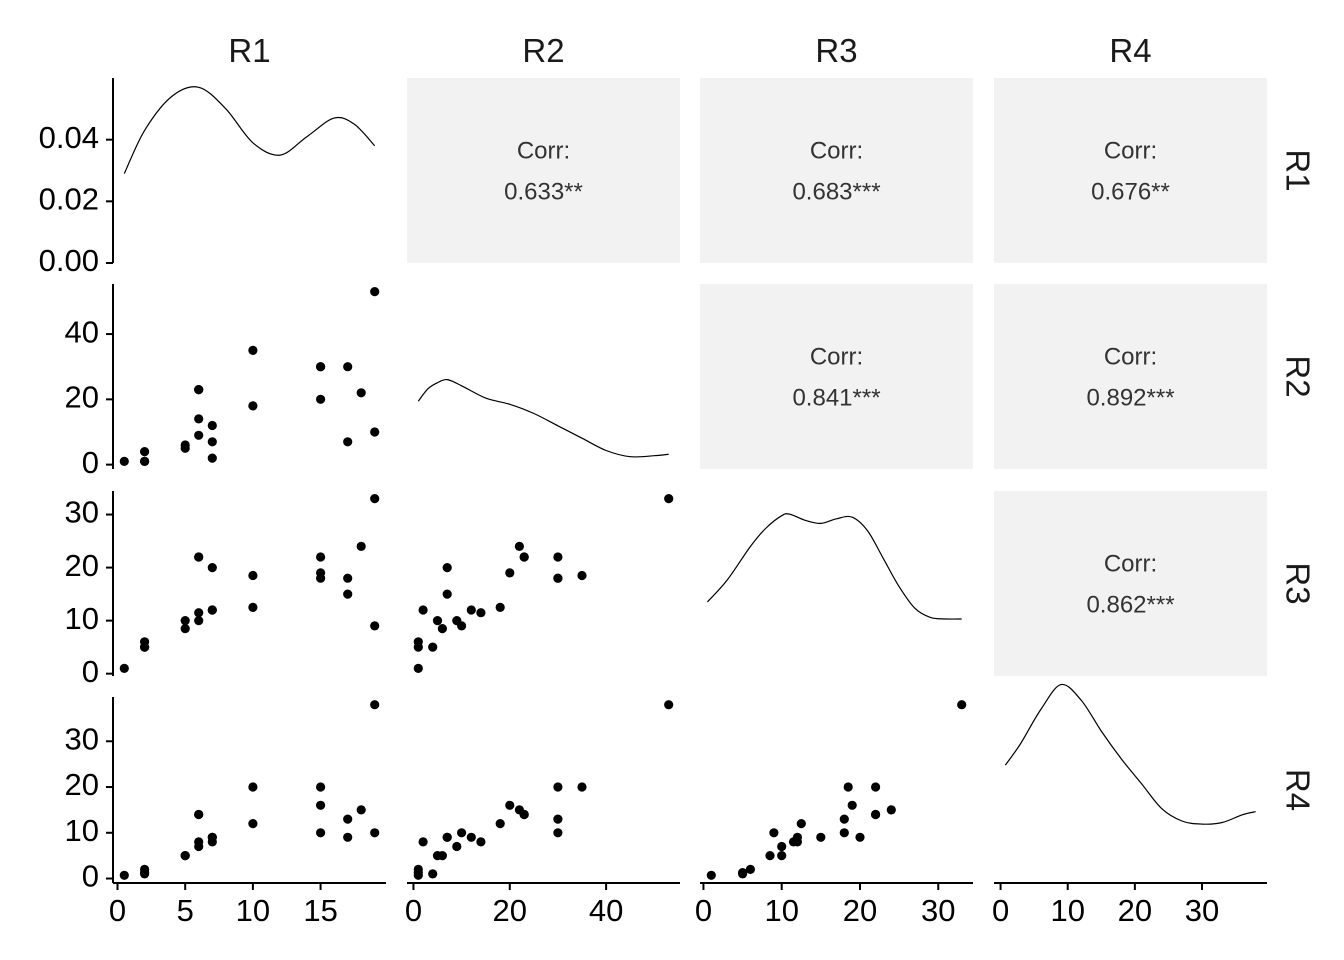 The width and height of the screenshot is (1344, 960). I want to click on column-strip-r2: R2, so click(543, 50).